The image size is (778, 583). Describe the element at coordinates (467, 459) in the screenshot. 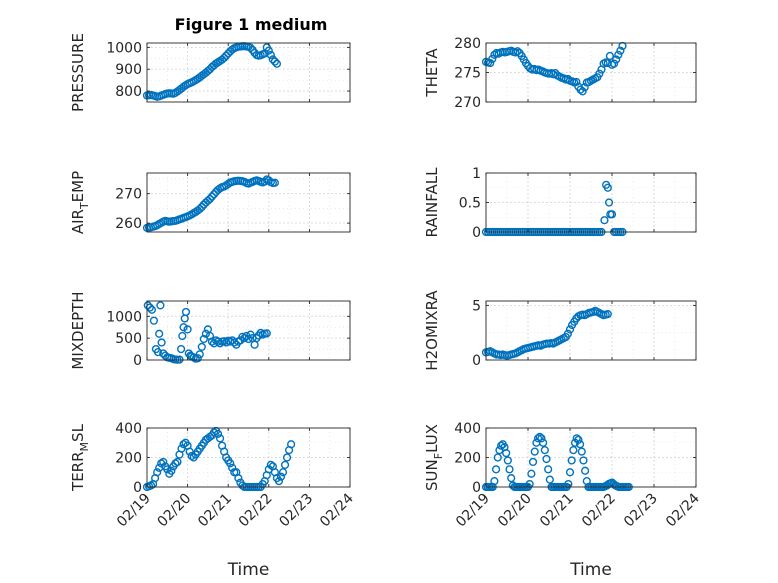

I see `y-tick-label: 200` at that location.